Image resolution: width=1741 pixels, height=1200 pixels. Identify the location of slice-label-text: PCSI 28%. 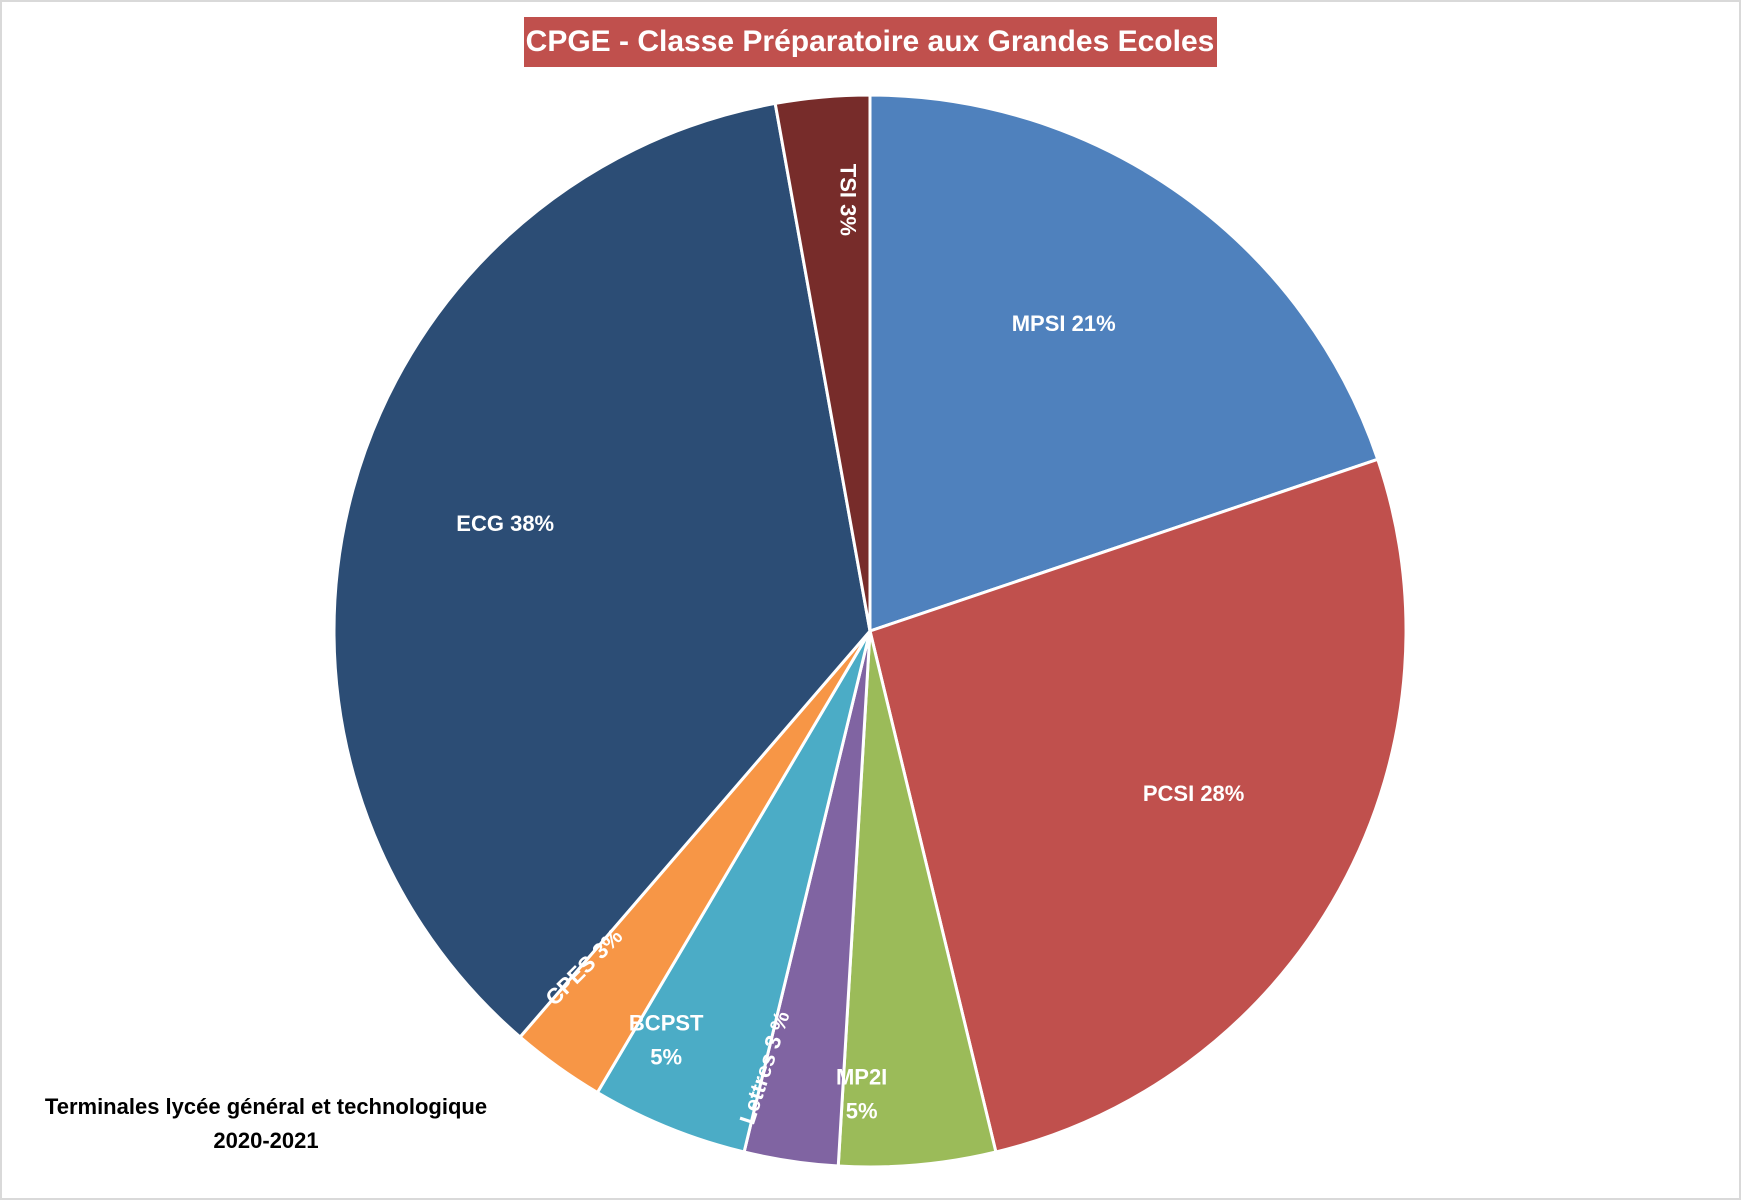
(1194, 793).